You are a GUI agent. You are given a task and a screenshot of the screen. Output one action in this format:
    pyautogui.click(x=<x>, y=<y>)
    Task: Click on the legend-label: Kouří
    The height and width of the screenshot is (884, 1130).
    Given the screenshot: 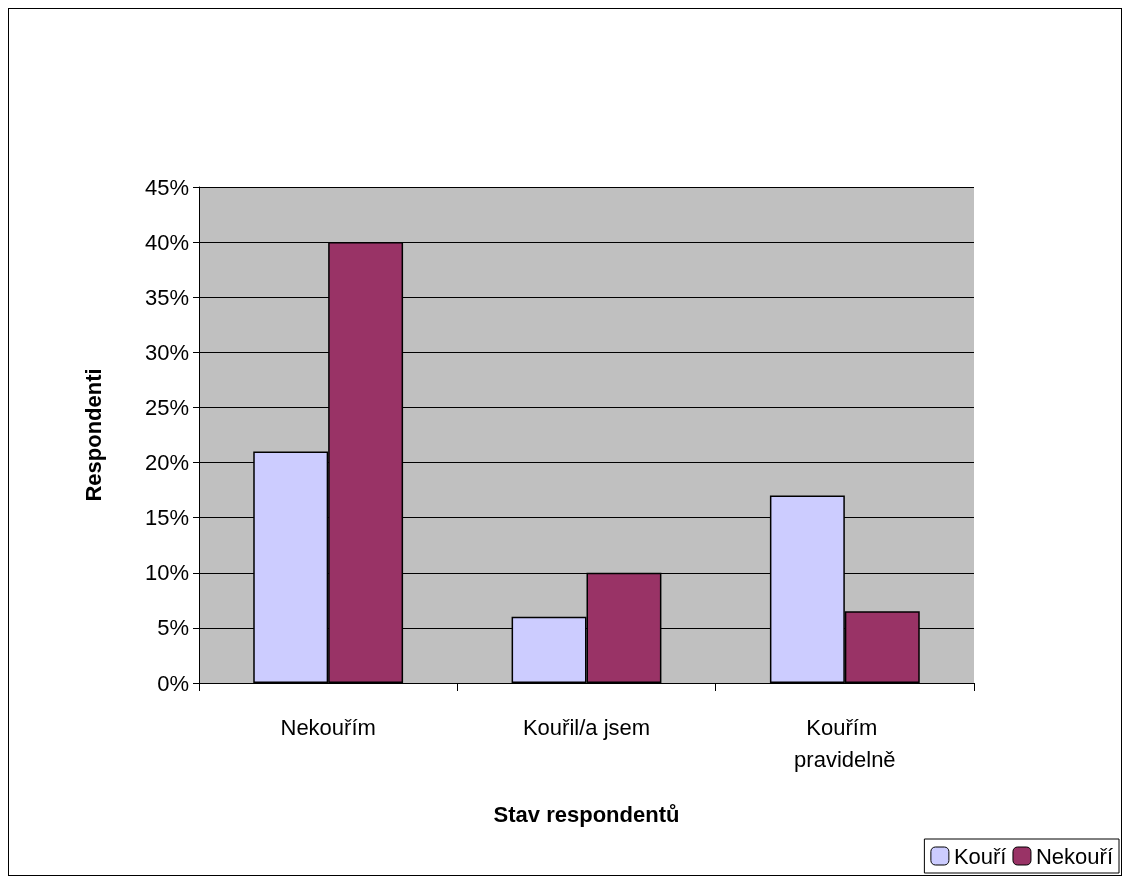 What is the action you would take?
    pyautogui.click(x=980, y=856)
    